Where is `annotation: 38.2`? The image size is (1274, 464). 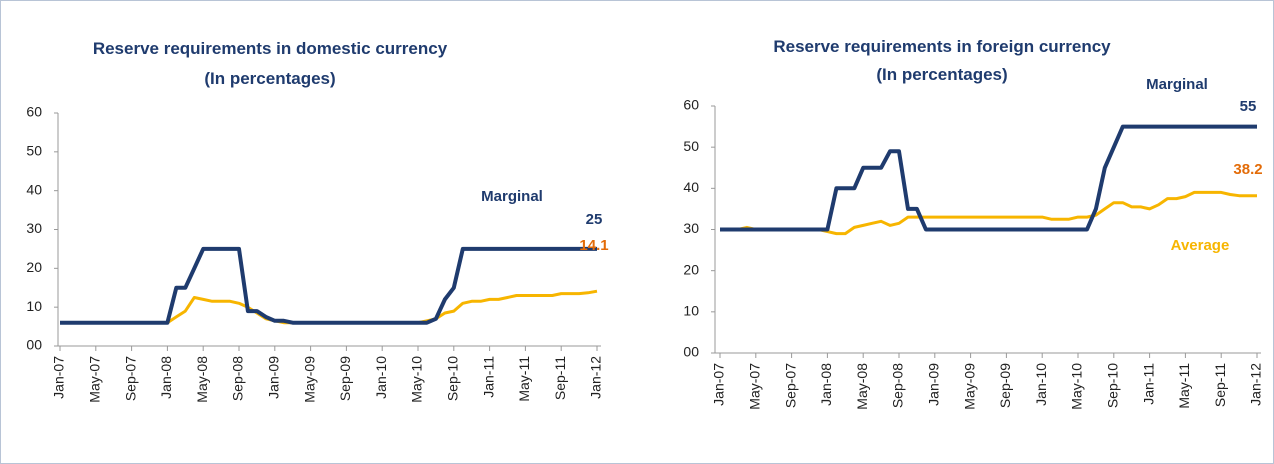 annotation: 38.2 is located at coordinates (1247, 169).